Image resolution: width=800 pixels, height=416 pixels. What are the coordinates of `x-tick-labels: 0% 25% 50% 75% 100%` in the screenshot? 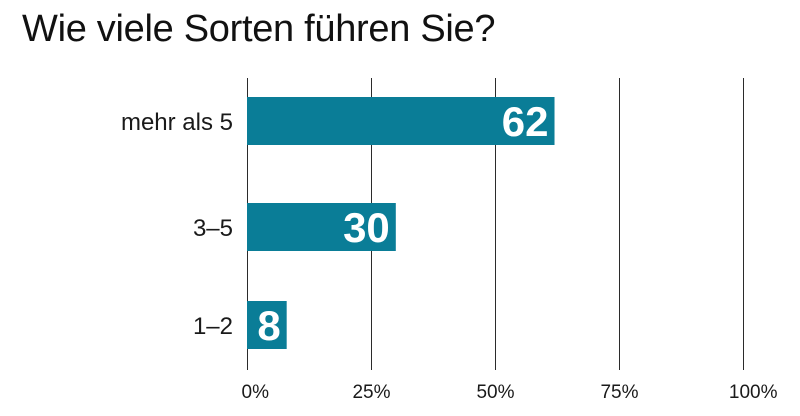 It's located at (510, 392).